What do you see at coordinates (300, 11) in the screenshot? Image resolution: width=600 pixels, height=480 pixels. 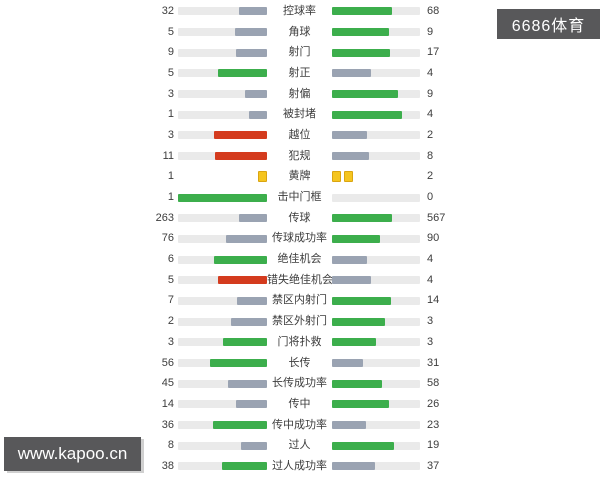 I see `stat-row: 32 控球率 68` at bounding box center [300, 11].